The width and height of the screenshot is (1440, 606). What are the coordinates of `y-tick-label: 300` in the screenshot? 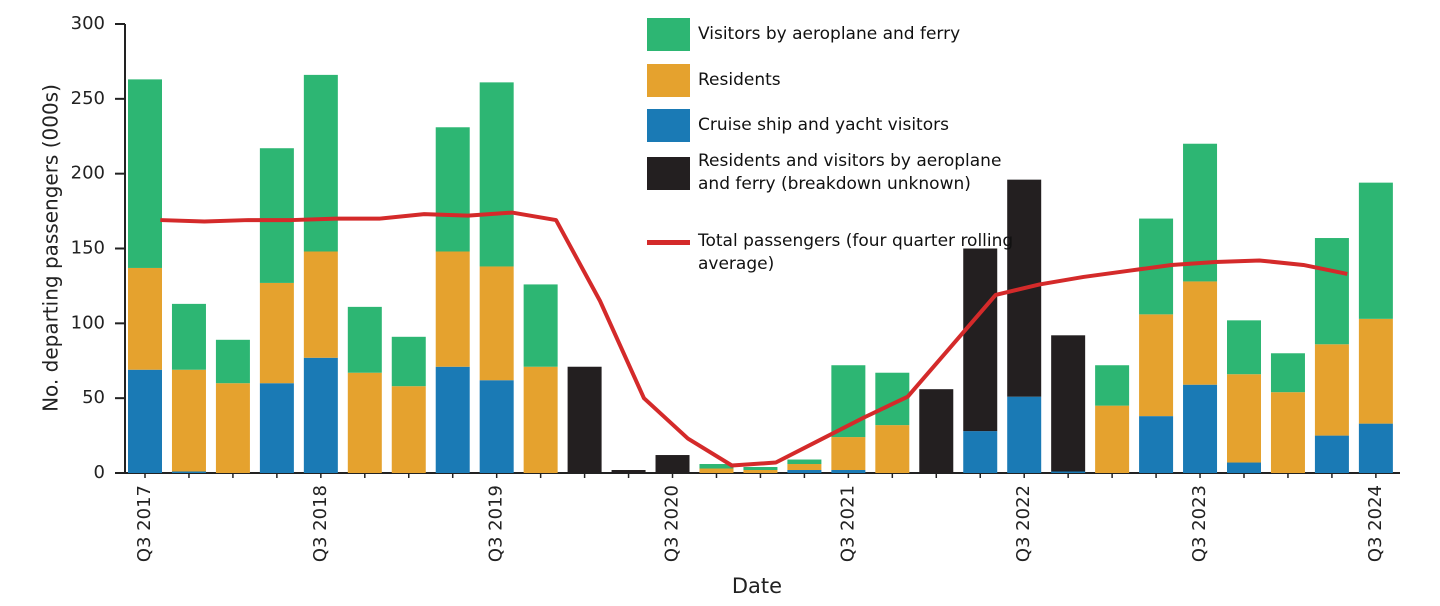 It's located at (88, 23).